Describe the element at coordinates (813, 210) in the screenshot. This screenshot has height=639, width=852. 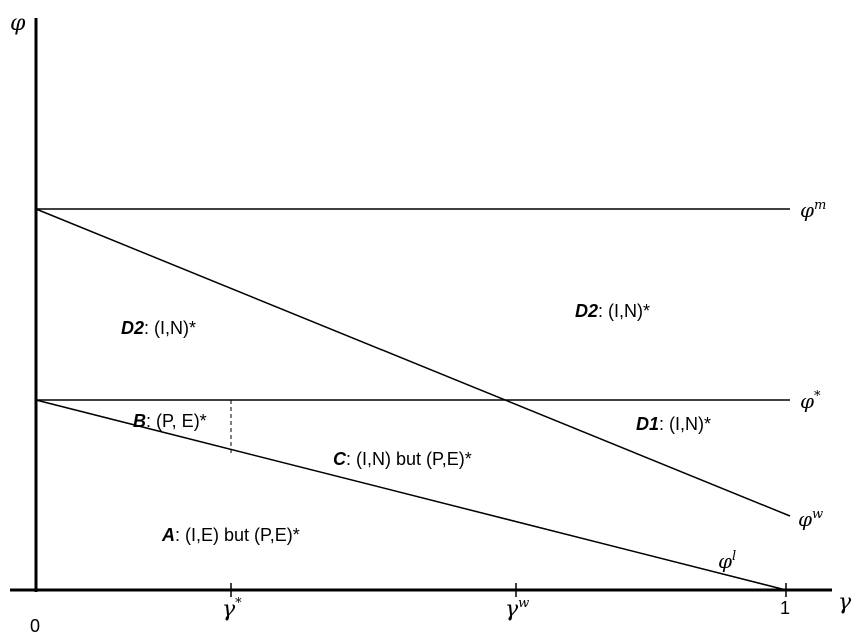
I see `phi-m-label: φm` at that location.